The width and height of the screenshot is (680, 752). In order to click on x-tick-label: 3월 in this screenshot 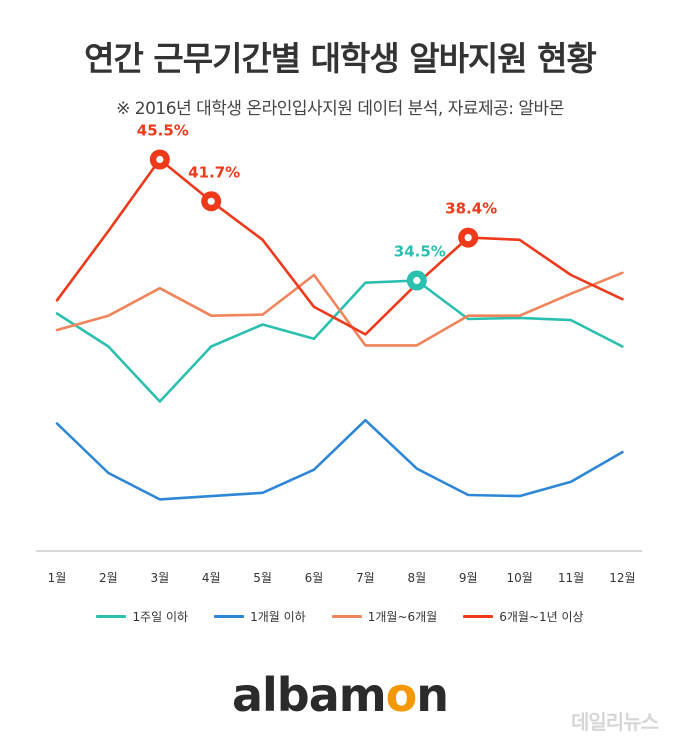, I will do `click(159, 578)`.